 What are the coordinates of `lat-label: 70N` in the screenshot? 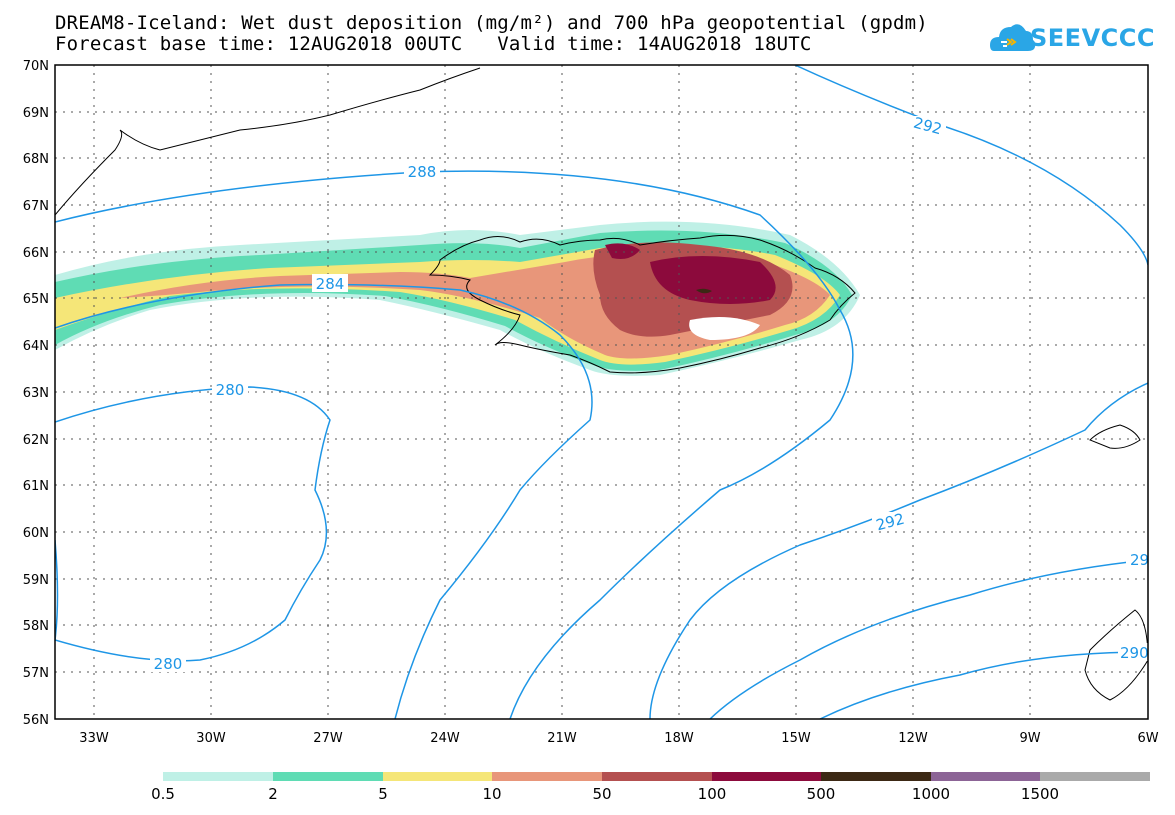 It's located at (36, 66).